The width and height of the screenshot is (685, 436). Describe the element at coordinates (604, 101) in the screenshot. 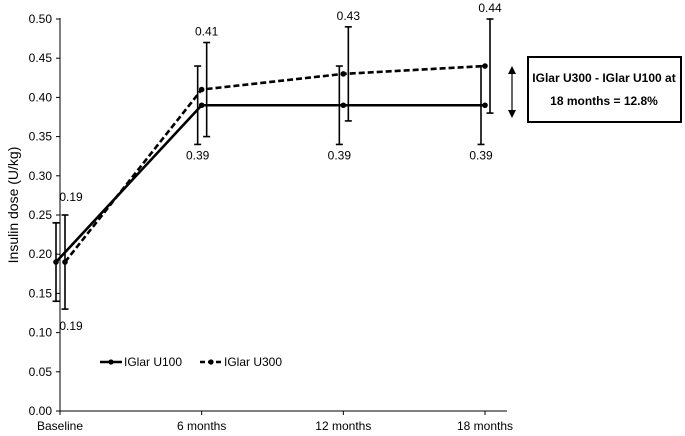

I see `annotation-line-2: 18 months = 12.8%` at that location.